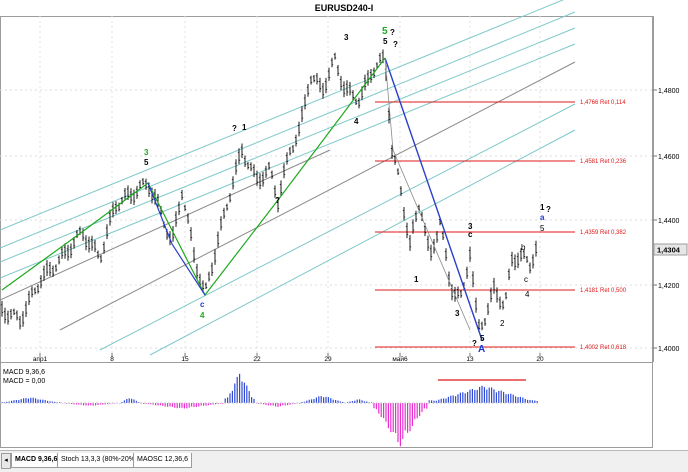 This screenshot has height=472, width=688. I want to click on time-axis: апр1 8 15 22 29 май6 13 20, so click(288, 358).